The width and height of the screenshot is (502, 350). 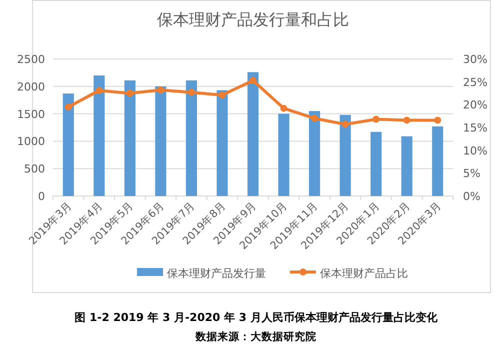 I want to click on y-tick-label: 2500, so click(x=31, y=59).